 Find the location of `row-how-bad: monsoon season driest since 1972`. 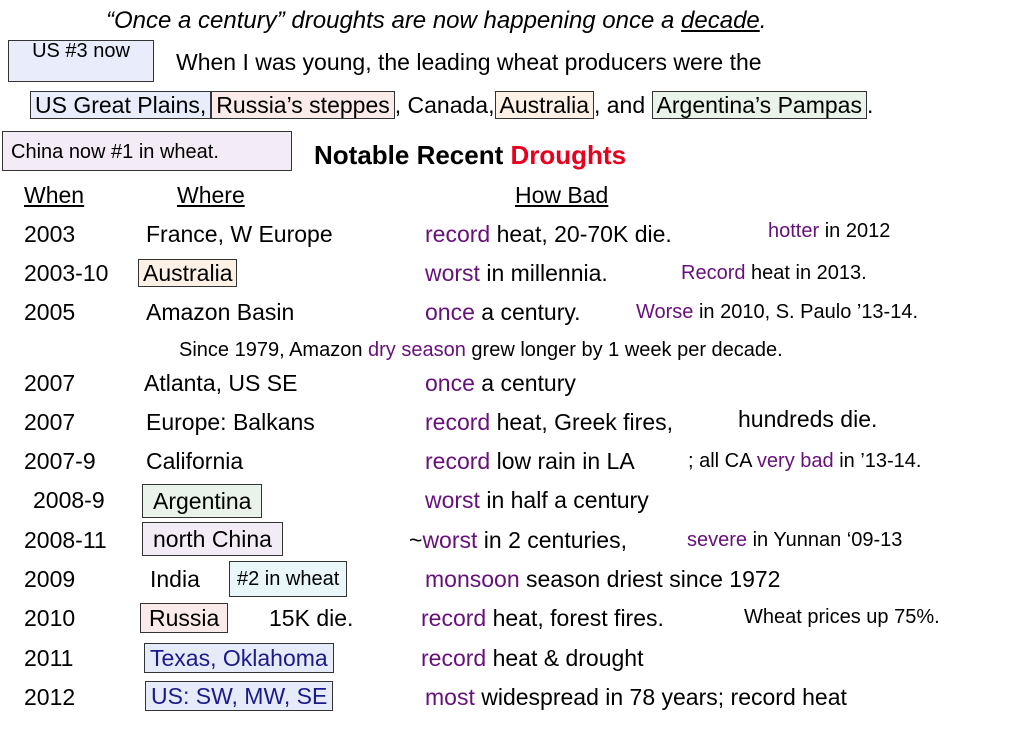

row-how-bad: monsoon season driest since 1972 is located at coordinates (603, 579).